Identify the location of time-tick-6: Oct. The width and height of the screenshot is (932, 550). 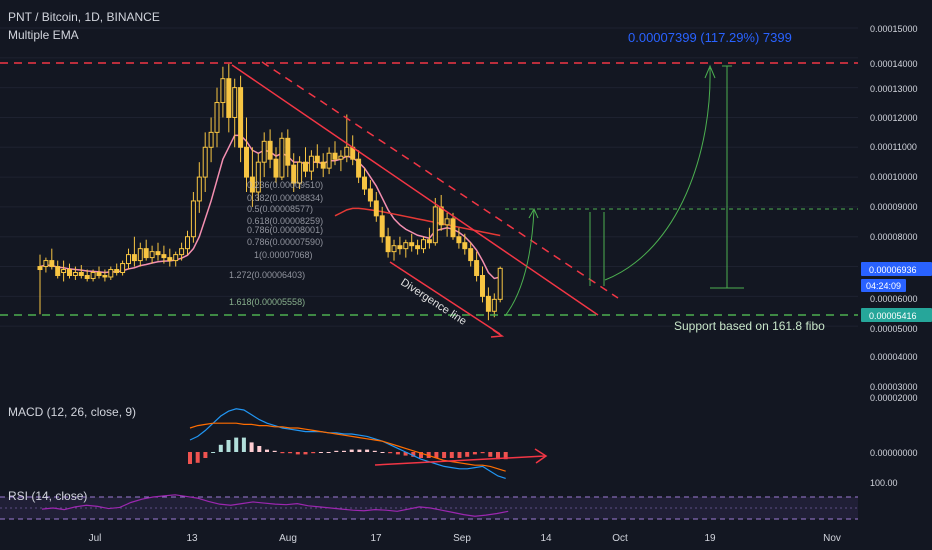
(620, 538).